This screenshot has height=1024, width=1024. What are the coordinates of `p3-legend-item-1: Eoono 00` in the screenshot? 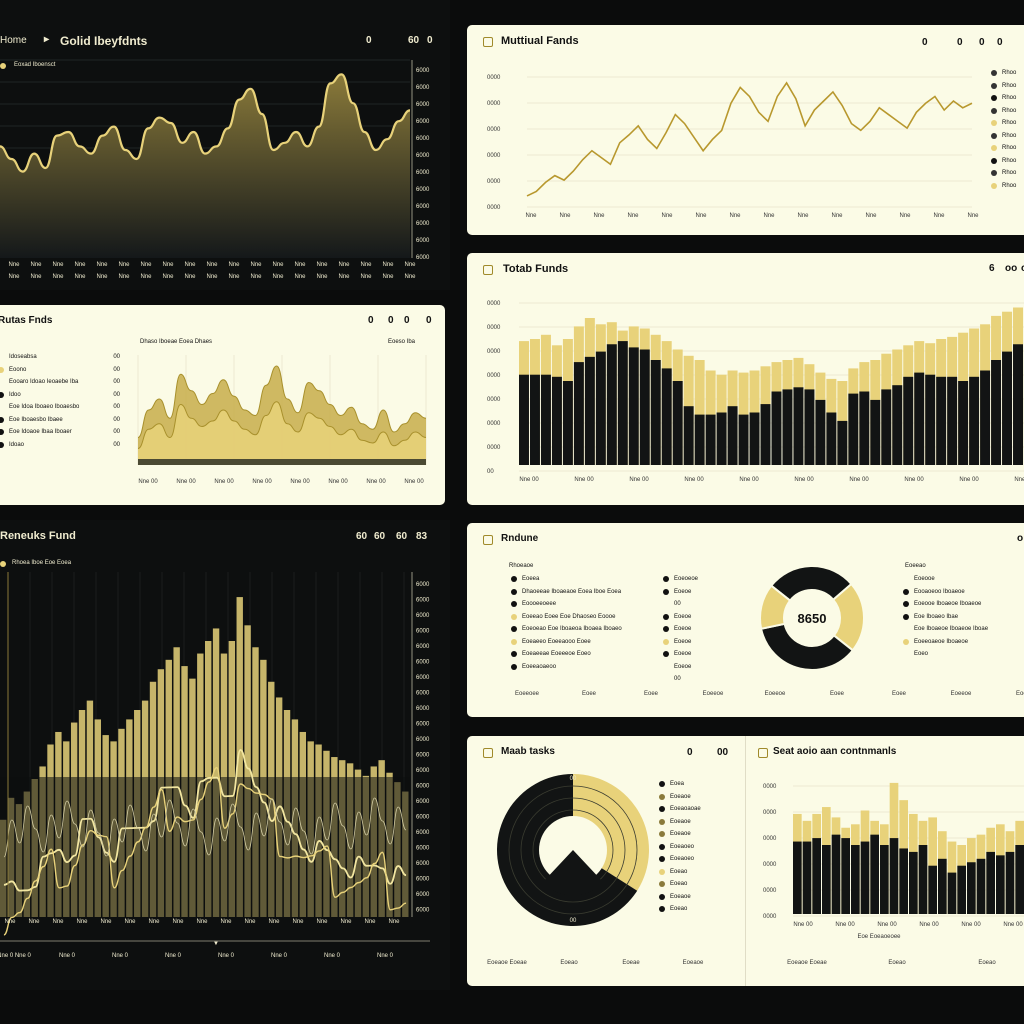 It's located at (60, 370).